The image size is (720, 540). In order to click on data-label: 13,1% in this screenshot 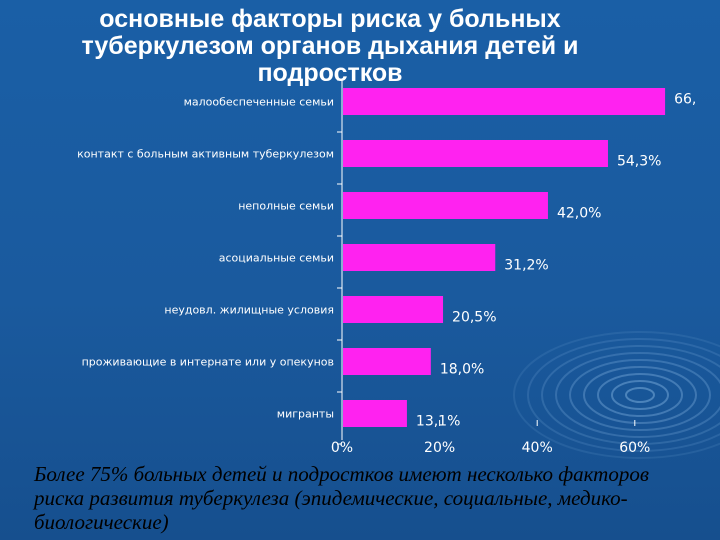, I will do `click(438, 422)`.